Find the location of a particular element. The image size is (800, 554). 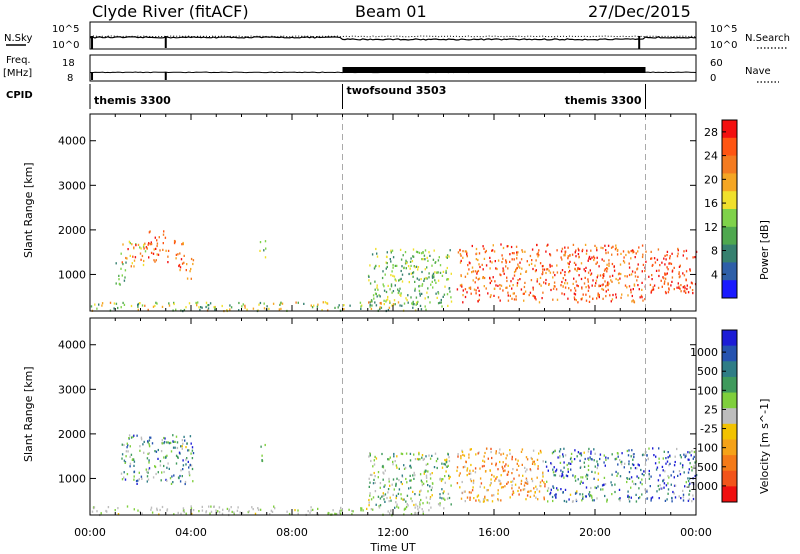

colorbar-tick-label: 8 is located at coordinates (714, 251).